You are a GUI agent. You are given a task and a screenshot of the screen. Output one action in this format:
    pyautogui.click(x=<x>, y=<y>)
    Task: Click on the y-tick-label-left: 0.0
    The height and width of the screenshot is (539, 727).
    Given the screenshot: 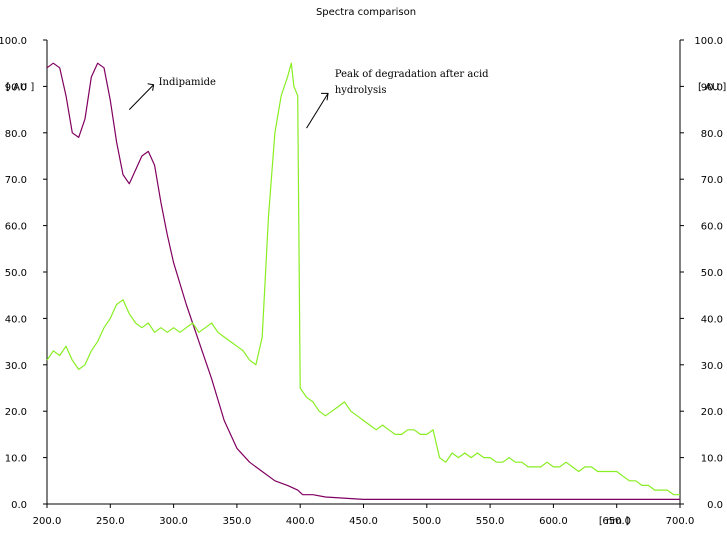 What is the action you would take?
    pyautogui.click(x=19, y=505)
    